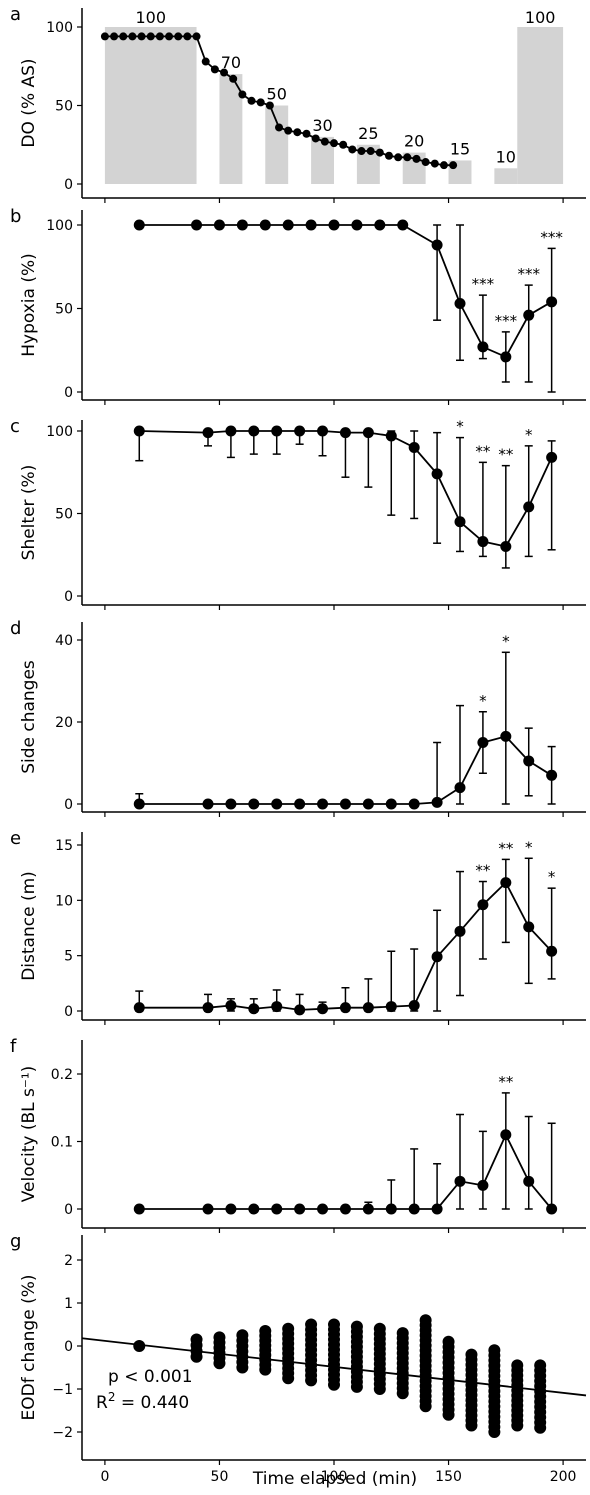  I want to click on y-tick-label: 100, so click(59, 432).